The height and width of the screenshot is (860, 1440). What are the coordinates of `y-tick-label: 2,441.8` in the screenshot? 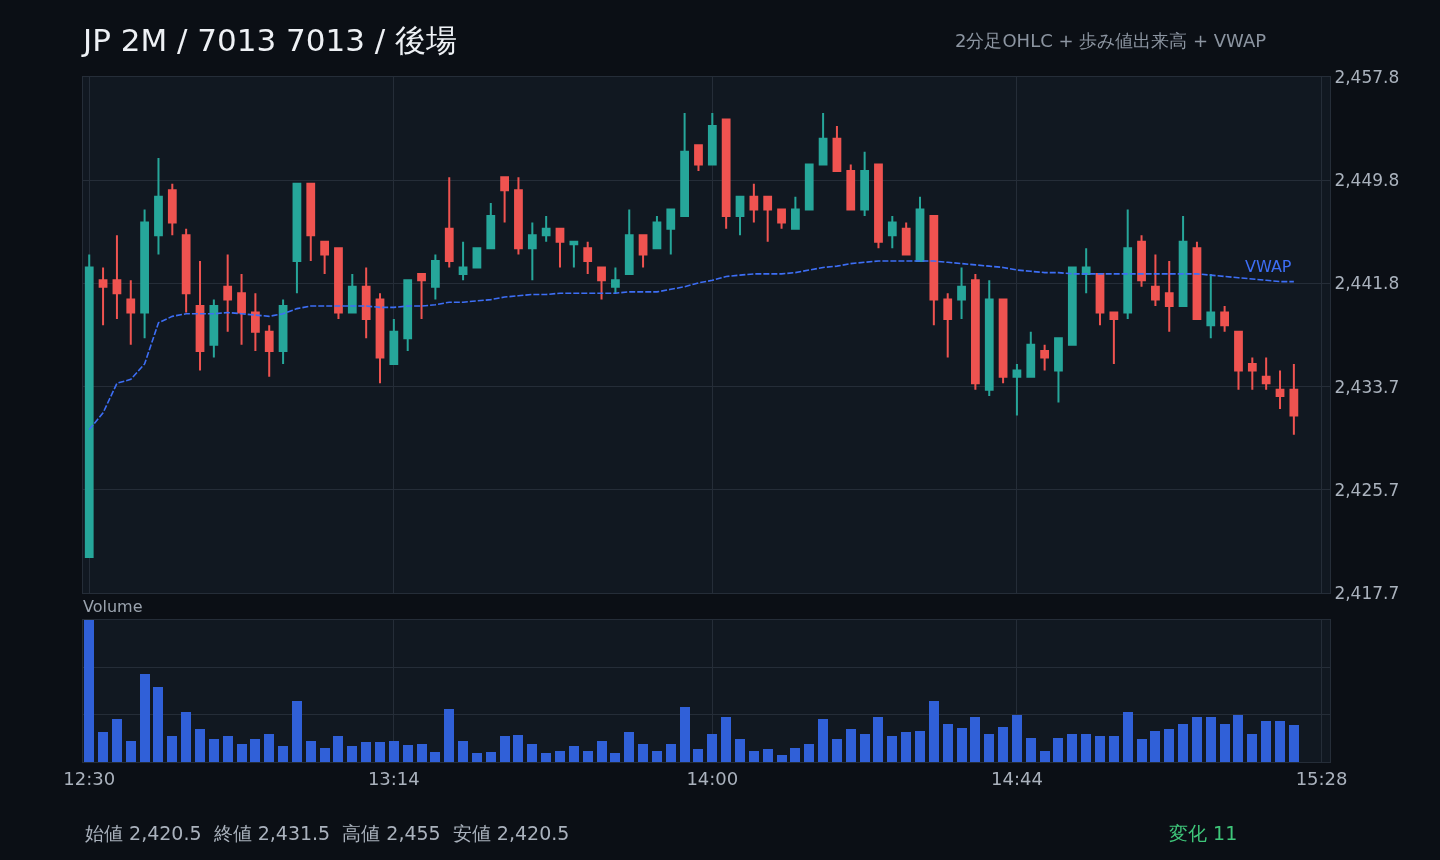 It's located at (1367, 283).